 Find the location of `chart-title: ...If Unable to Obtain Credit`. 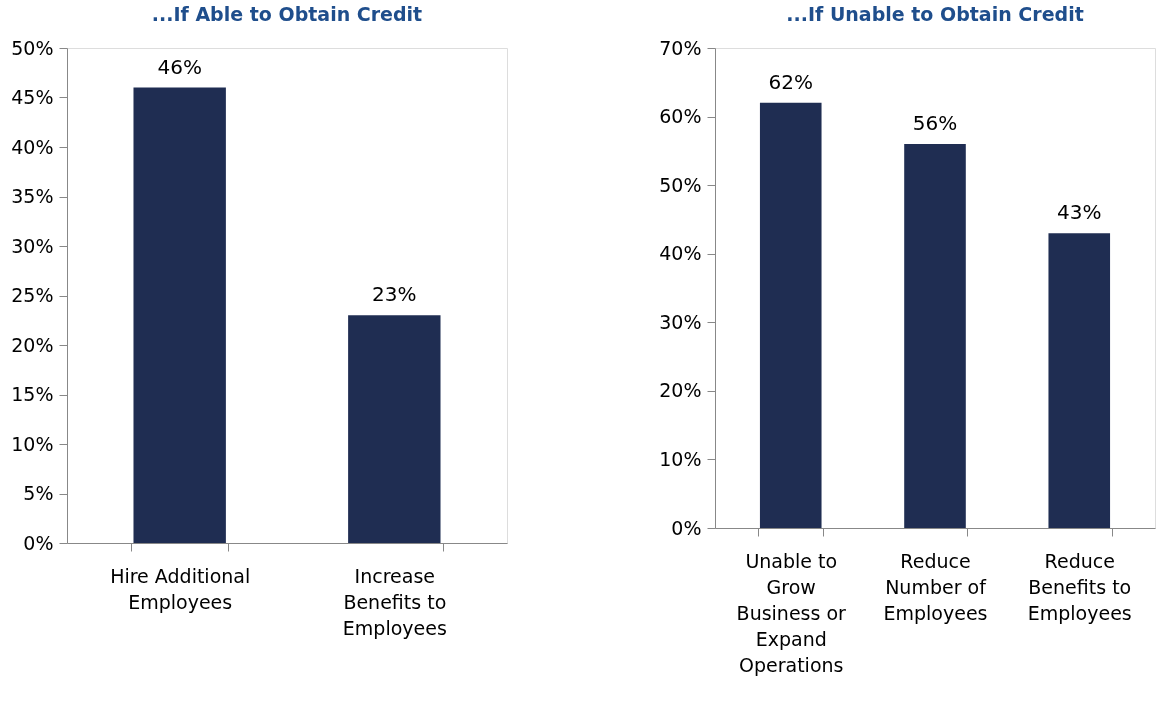

chart-title: ...If Unable to Obtain Credit is located at coordinates (935, 14).